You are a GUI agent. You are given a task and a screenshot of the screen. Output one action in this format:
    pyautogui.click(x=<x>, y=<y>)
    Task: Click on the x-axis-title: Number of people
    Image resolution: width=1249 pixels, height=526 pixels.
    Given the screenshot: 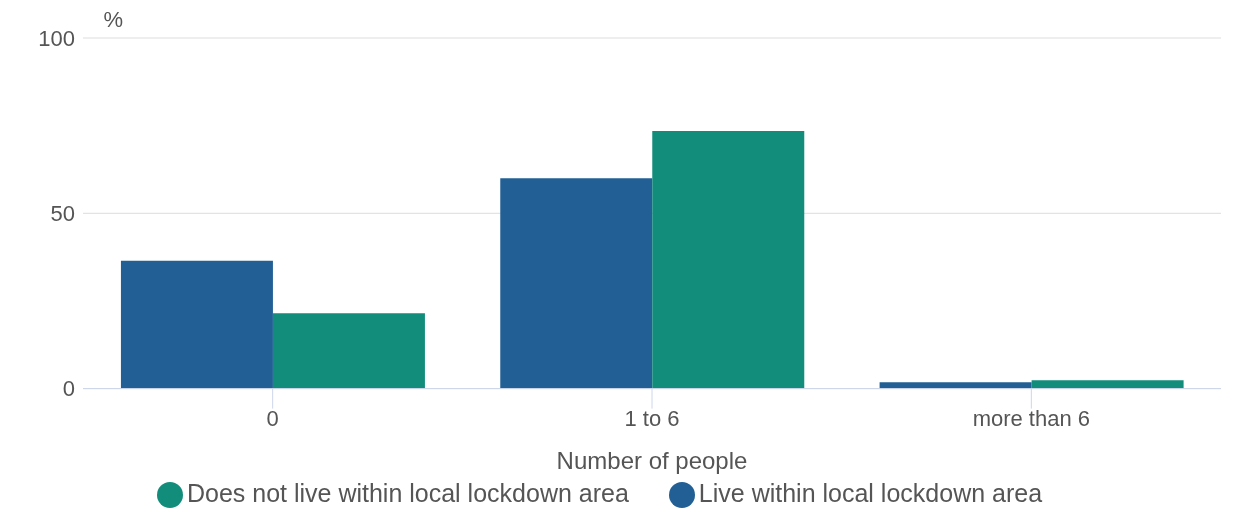 What is the action you would take?
    pyautogui.click(x=652, y=460)
    